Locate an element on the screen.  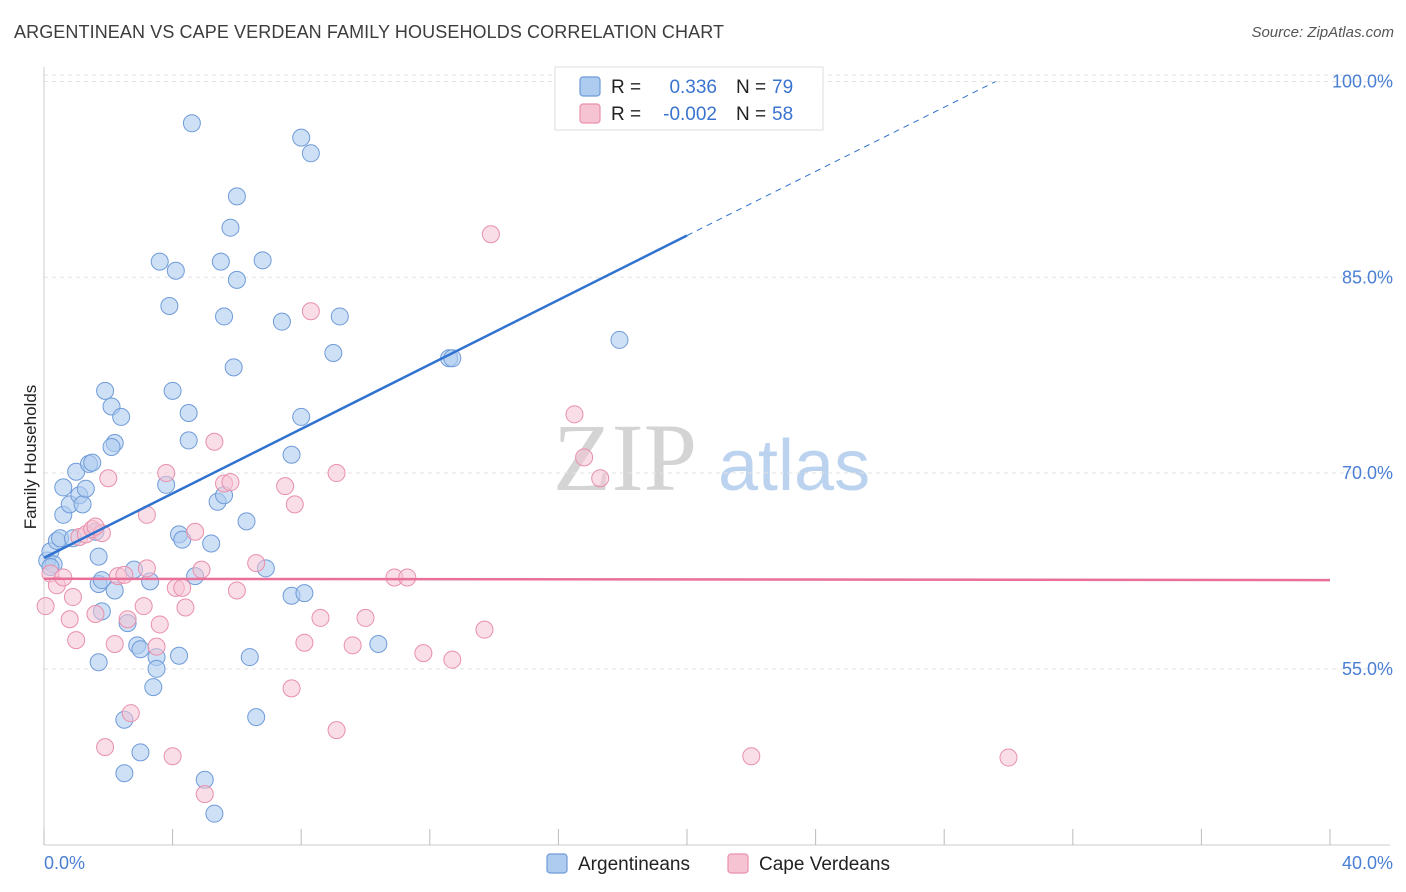
y-tick-label: 100.0% is located at coordinates (1362, 82).